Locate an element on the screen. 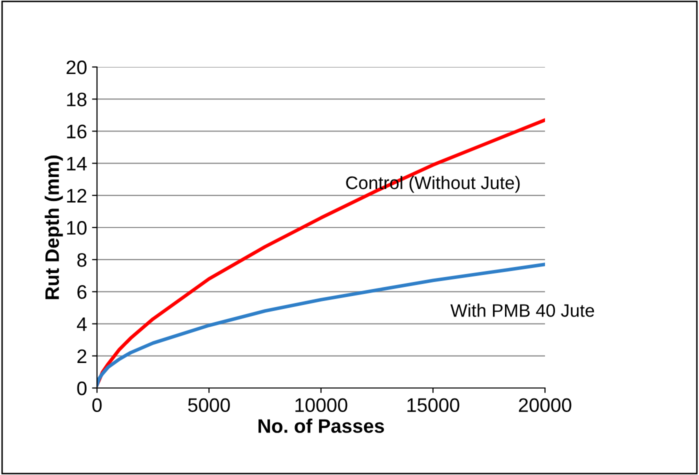 The height and width of the screenshot is (475, 699). y-tick-label: 2 is located at coordinates (81, 356).